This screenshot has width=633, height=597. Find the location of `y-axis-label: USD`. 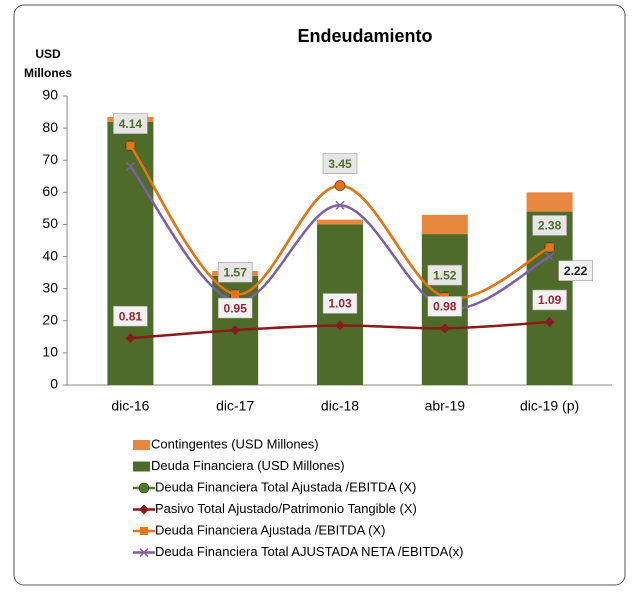

y-axis-label: USD is located at coordinates (48, 54).